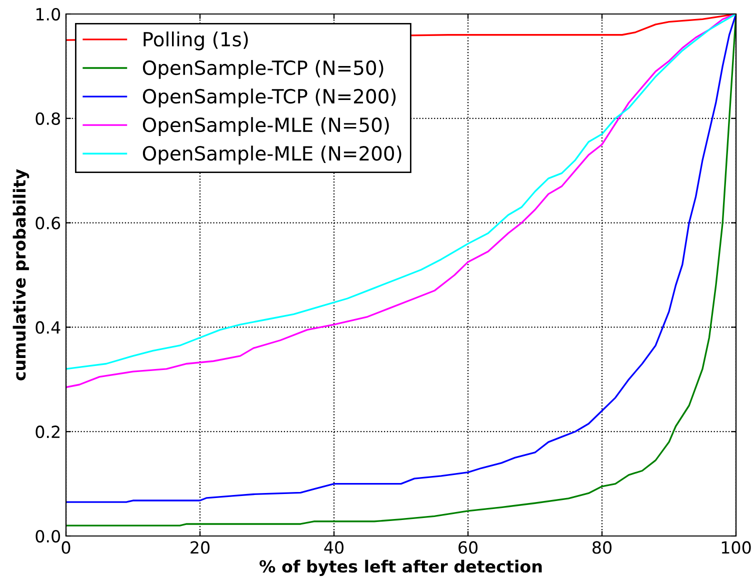  What do you see at coordinates (265, 126) in the screenshot?
I see `legend-label: OpenSample-MLE (N=50)` at bounding box center [265, 126].